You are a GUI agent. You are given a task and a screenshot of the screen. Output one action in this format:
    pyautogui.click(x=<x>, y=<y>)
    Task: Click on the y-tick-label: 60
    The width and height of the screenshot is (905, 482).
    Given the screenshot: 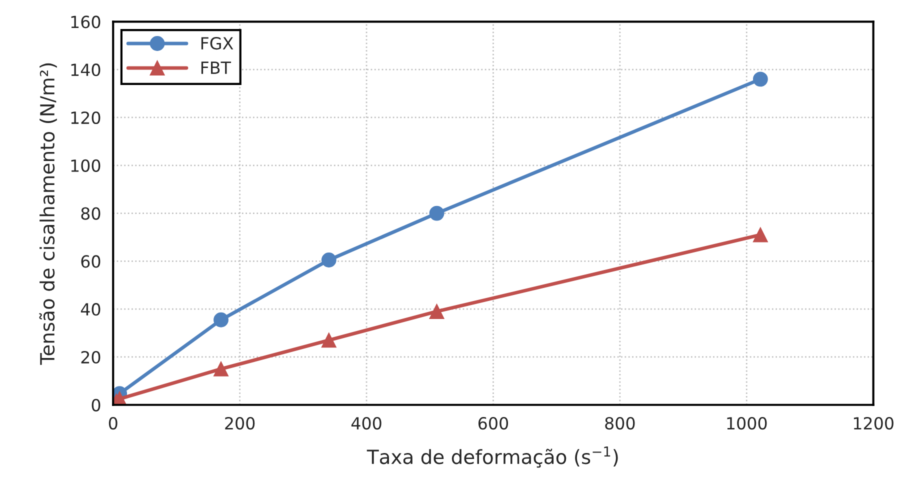 What is the action you would take?
    pyautogui.click(x=90, y=261)
    